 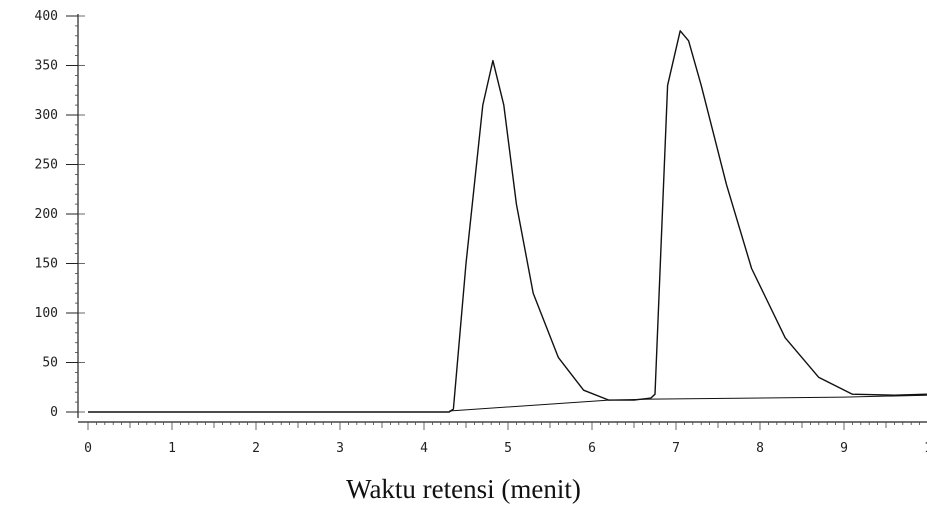 What do you see at coordinates (760, 448) in the screenshot?
I see `x-tick-label: 8` at bounding box center [760, 448].